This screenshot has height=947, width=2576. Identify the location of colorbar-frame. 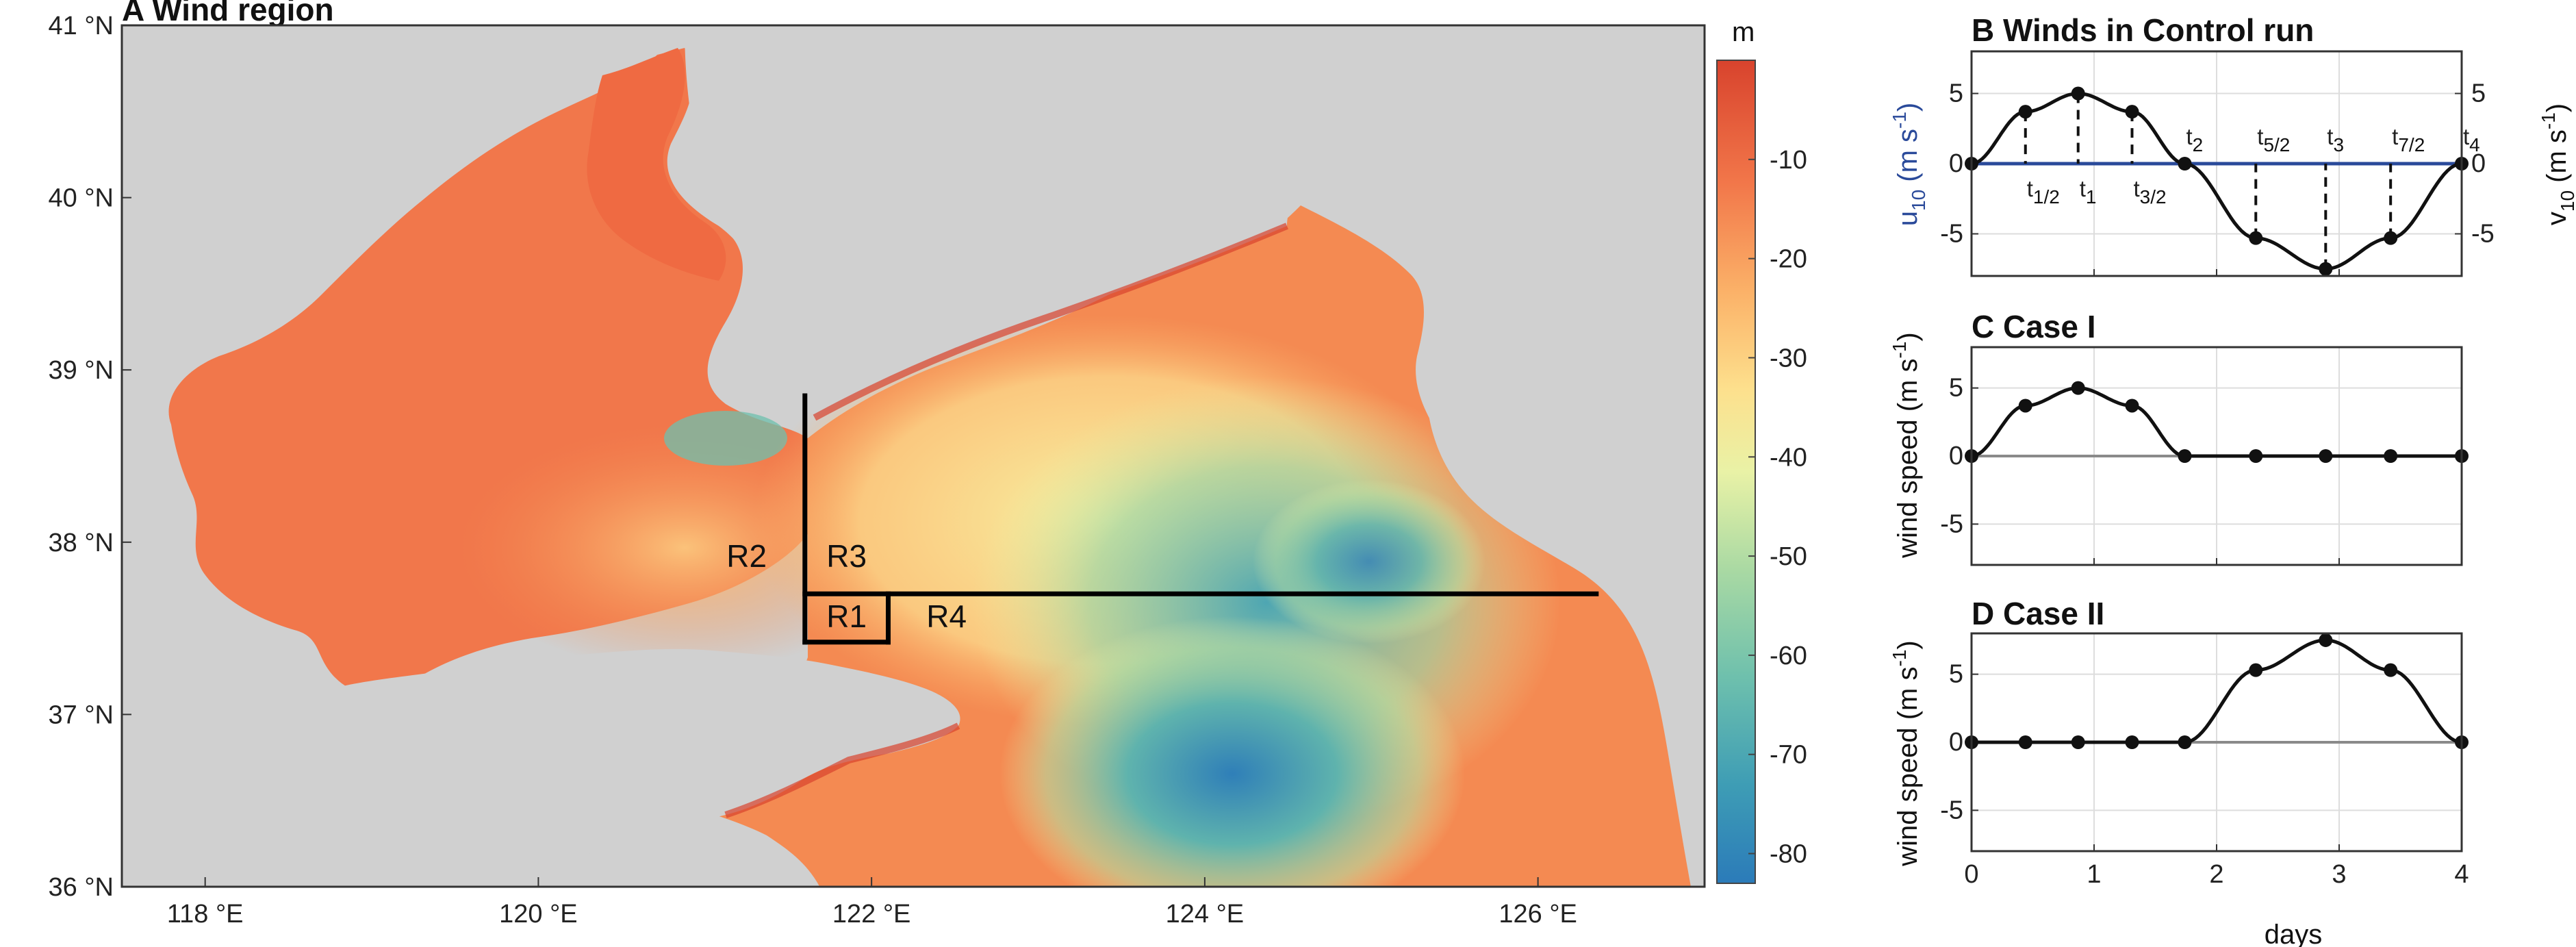
(1736, 472).